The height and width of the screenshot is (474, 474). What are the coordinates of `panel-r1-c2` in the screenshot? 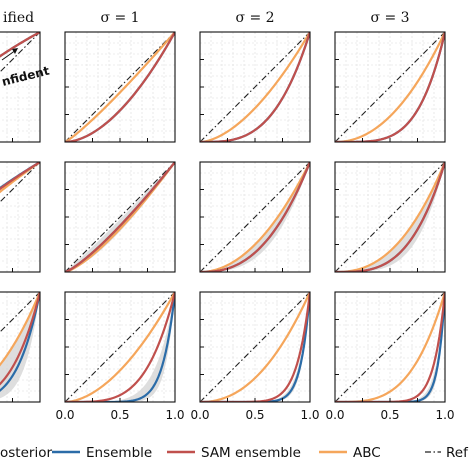 It's located at (120, 87).